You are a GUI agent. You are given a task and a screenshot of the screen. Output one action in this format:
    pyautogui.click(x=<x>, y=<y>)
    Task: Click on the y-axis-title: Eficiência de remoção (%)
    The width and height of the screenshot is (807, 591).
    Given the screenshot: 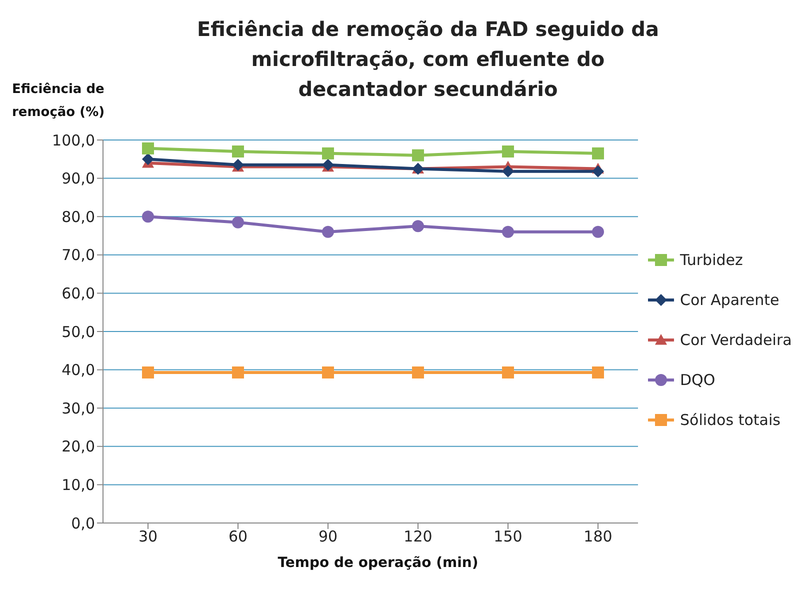 What is the action you would take?
    pyautogui.click(x=59, y=101)
    